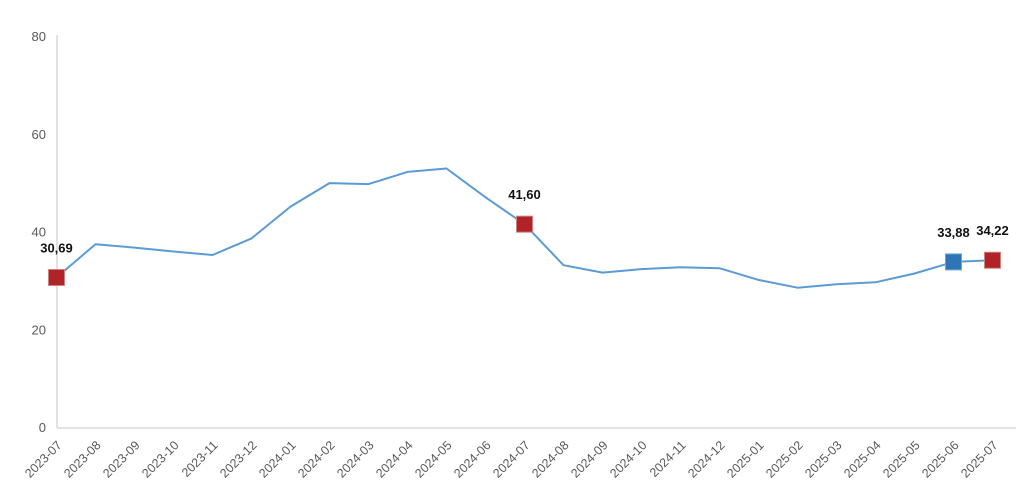 This screenshot has height=504, width=1024. I want to click on x-tick-label: 2023-08, so click(82, 459).